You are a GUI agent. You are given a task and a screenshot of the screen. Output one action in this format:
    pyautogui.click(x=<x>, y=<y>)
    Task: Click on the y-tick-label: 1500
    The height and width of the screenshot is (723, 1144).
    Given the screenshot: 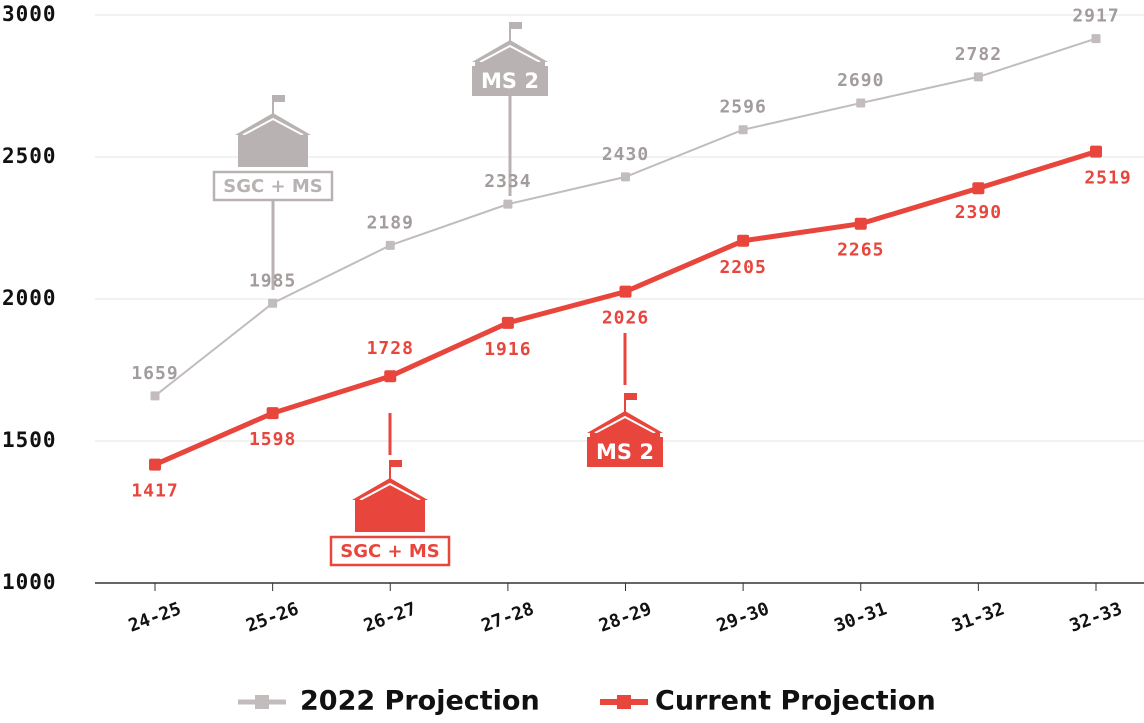 What is the action you would take?
    pyautogui.click(x=29, y=440)
    